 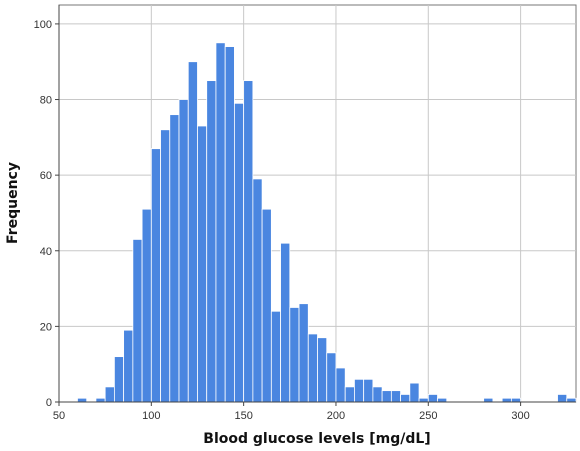 What do you see at coordinates (13, 203) in the screenshot?
I see `y-axis-title: Frequency` at bounding box center [13, 203].